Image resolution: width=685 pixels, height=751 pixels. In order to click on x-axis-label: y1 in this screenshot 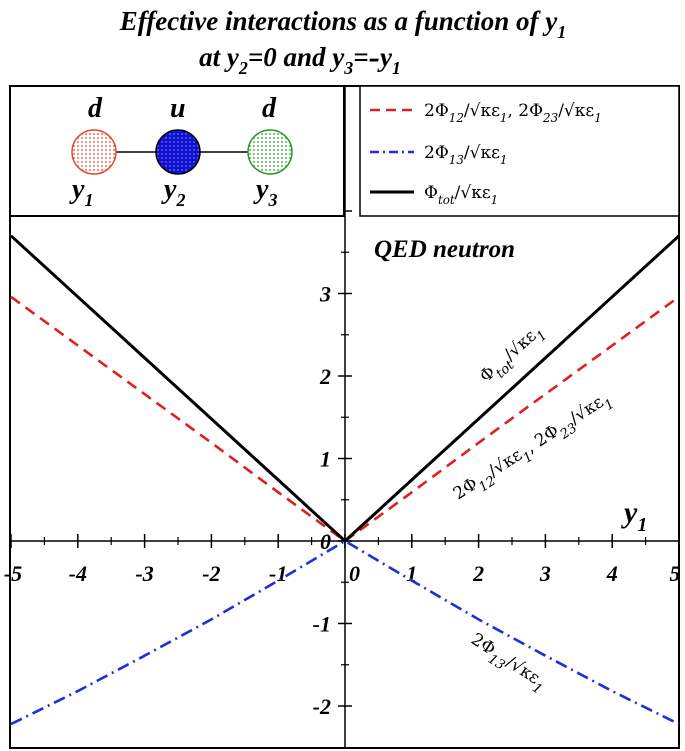, I will do `click(634, 516)`.